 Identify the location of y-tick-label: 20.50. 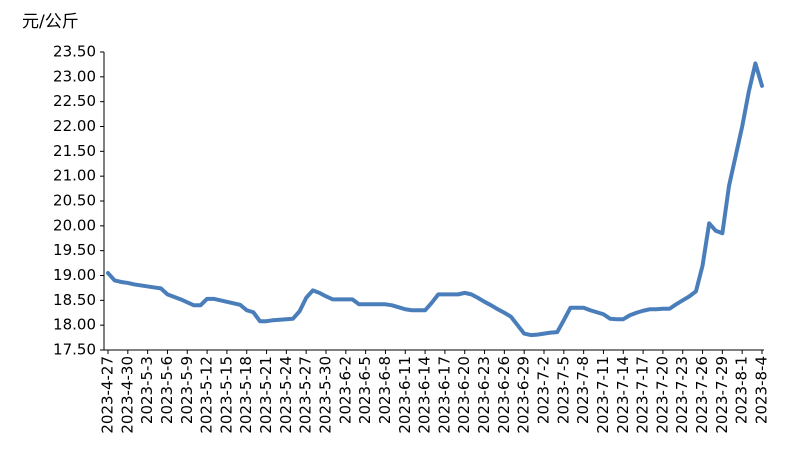
(74, 201).